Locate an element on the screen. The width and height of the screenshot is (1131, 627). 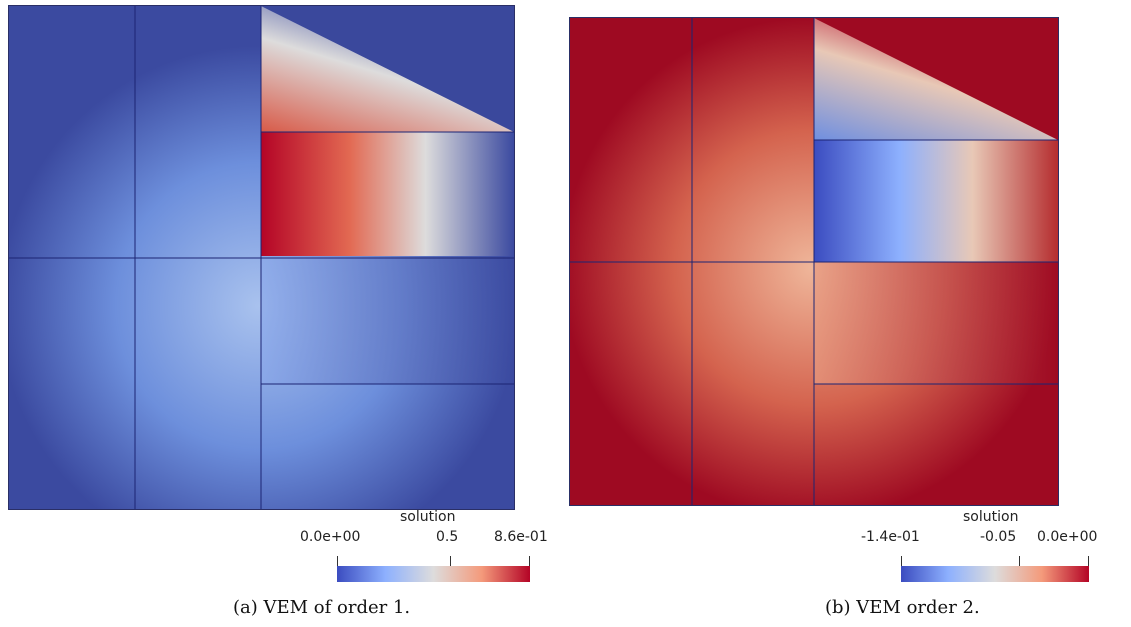
colorbar-tick-b-max is located at coordinates (1088, 561).